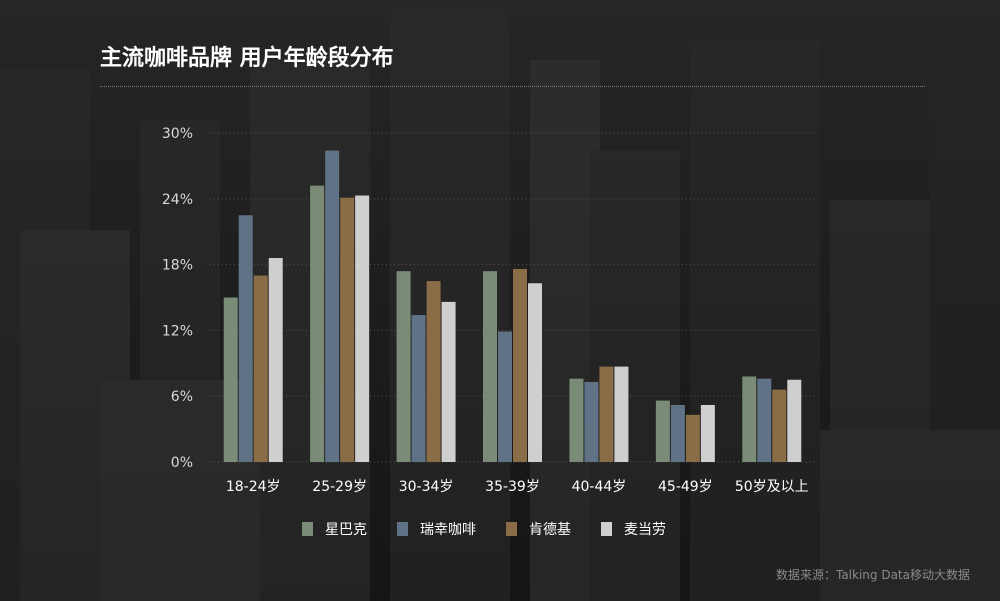 The height and width of the screenshot is (601, 1000). Describe the element at coordinates (177, 331) in the screenshot. I see `y-tick-label: 12%` at that location.